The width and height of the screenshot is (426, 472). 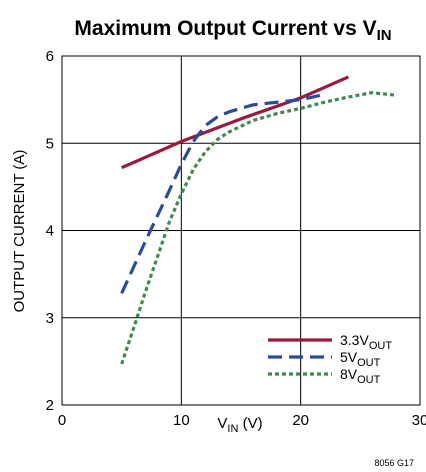 What do you see at coordinates (300, 420) in the screenshot?
I see `x-tick-label: 20` at bounding box center [300, 420].